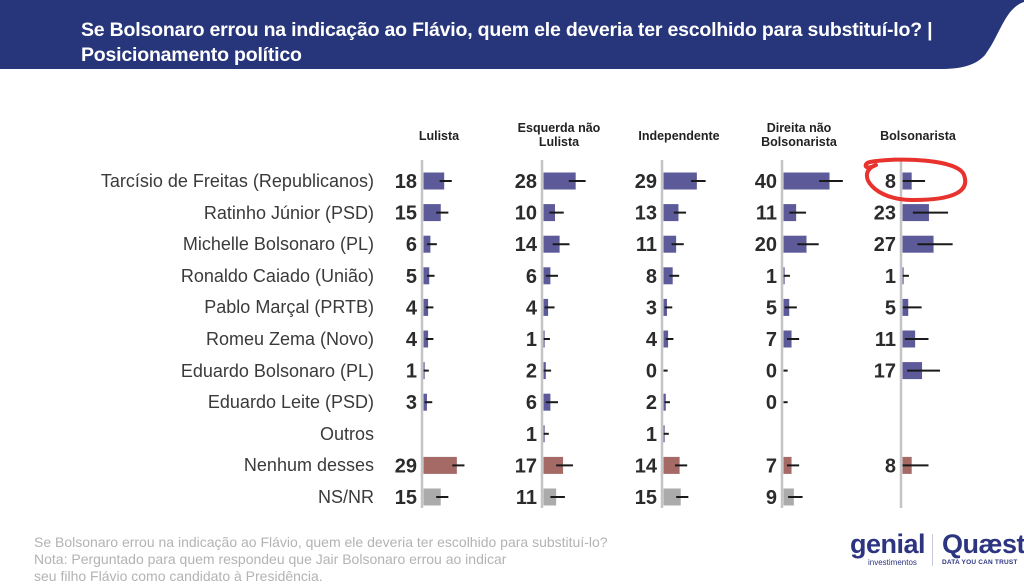 The image size is (1024, 588). Describe the element at coordinates (346, 433) in the screenshot. I see `row-label: Outros` at that location.